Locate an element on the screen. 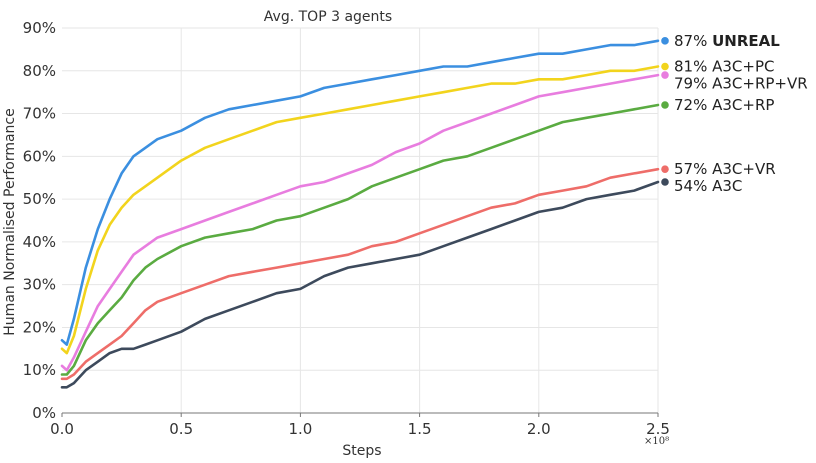 This screenshot has width=816, height=463. x-axis-ticks: 0.0 0.5 1.0 1.5 2.0 2.5 is located at coordinates (360, 425).